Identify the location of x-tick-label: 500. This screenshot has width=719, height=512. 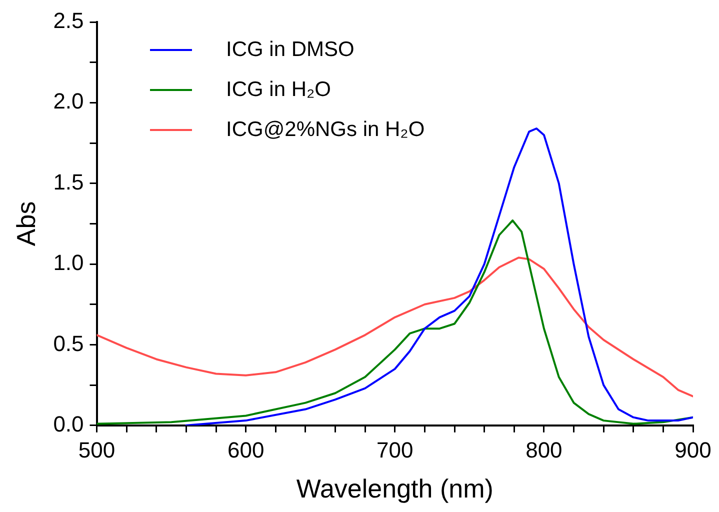
(97, 450).